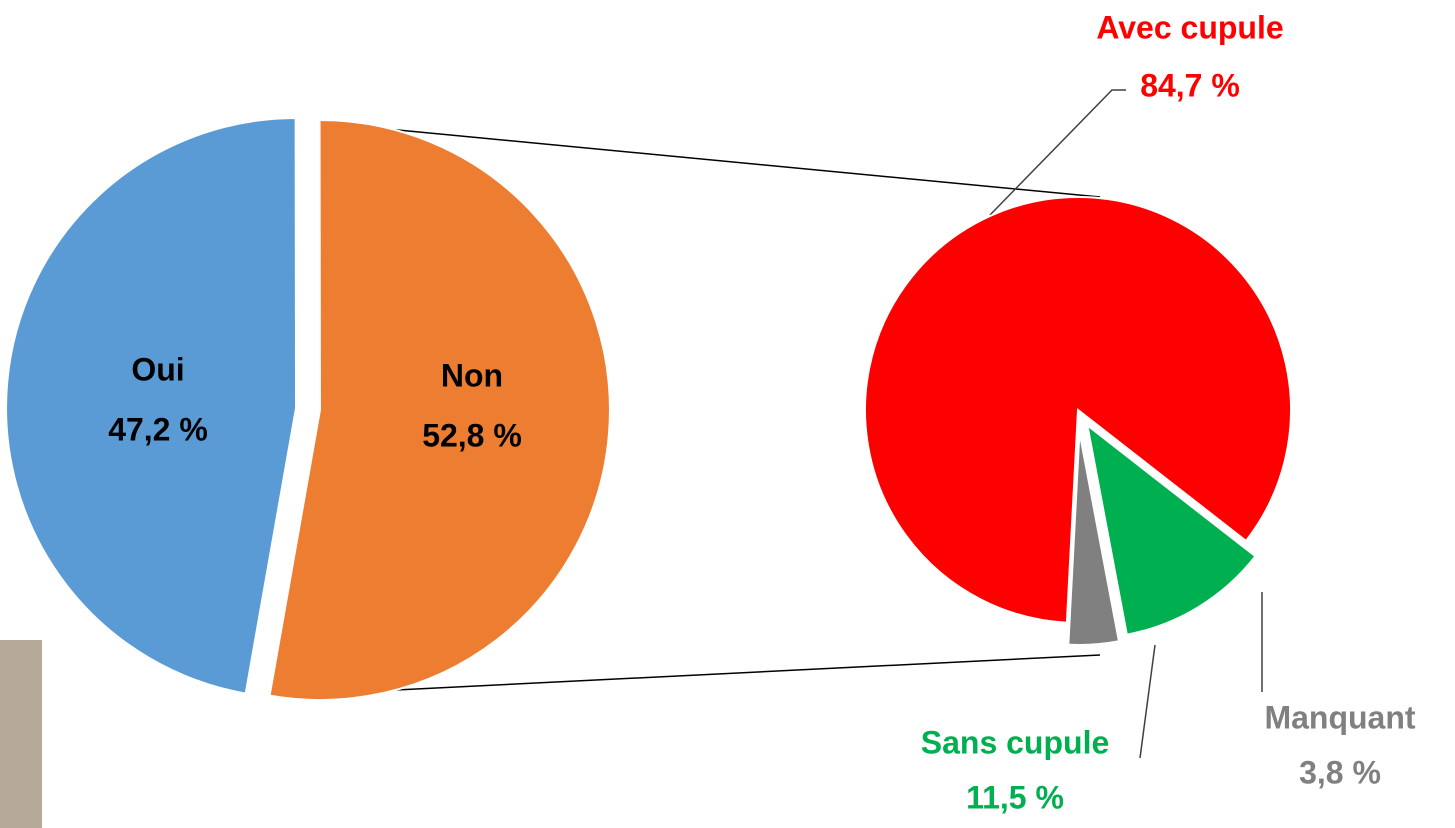 The width and height of the screenshot is (1455, 828). Describe the element at coordinates (472, 375) in the screenshot. I see `category-label: Non` at that location.